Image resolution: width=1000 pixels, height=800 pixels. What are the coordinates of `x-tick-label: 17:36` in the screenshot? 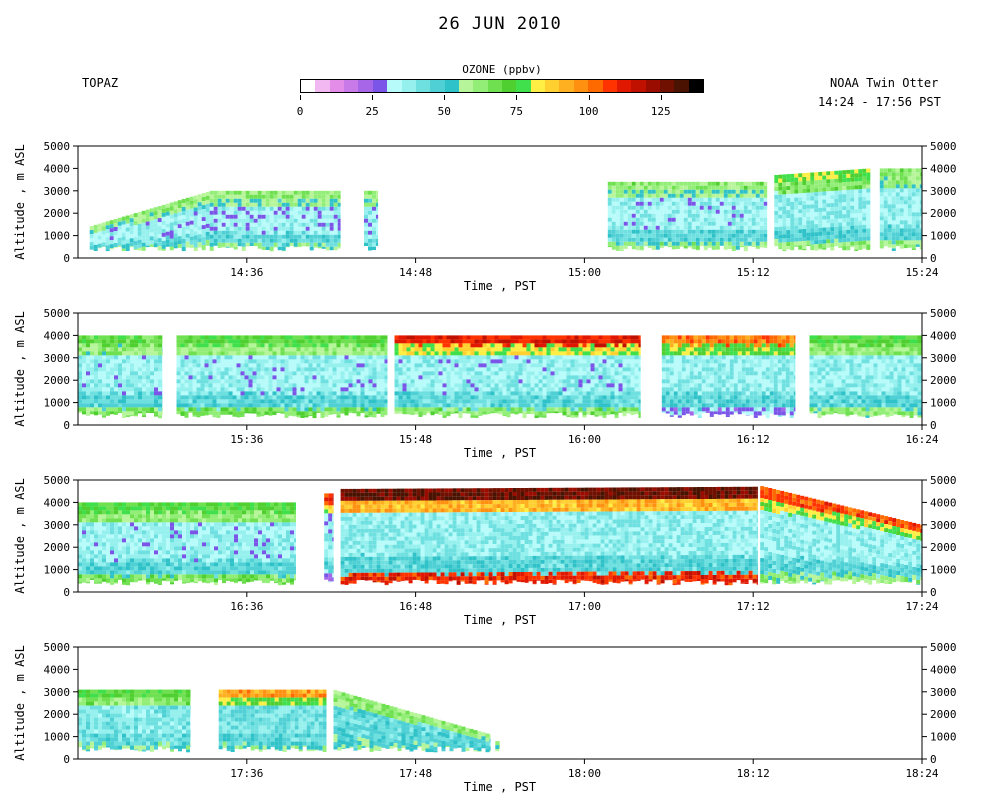 It's located at (246, 773).